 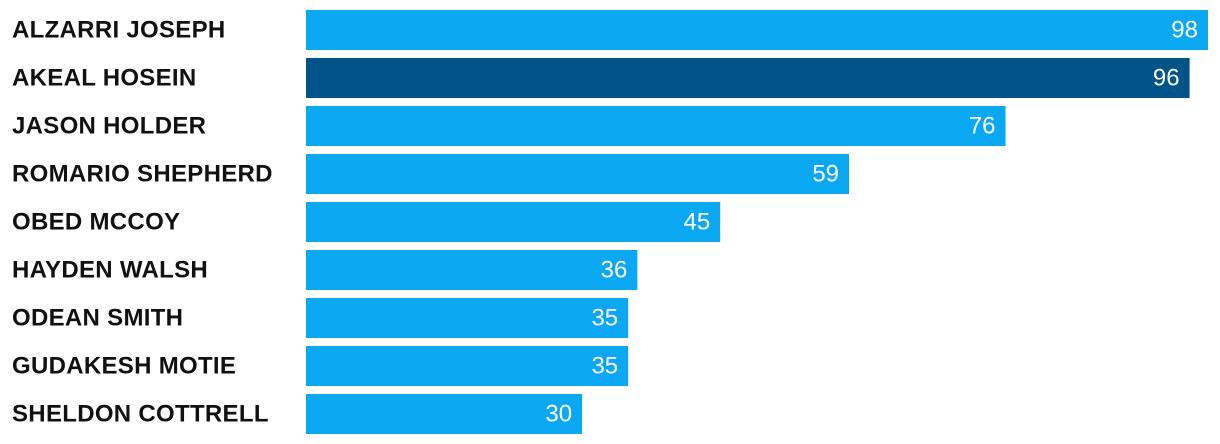 What do you see at coordinates (825, 173) in the screenshot?
I see `value-label: 59` at bounding box center [825, 173].